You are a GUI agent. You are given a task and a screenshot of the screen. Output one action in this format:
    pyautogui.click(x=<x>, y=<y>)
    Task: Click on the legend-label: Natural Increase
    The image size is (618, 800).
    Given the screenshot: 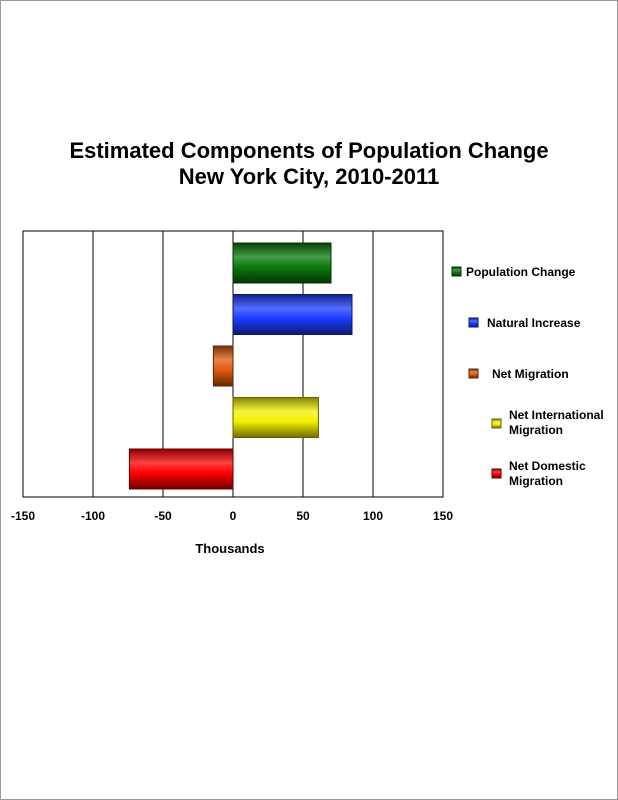 What is the action you would take?
    pyautogui.click(x=534, y=323)
    